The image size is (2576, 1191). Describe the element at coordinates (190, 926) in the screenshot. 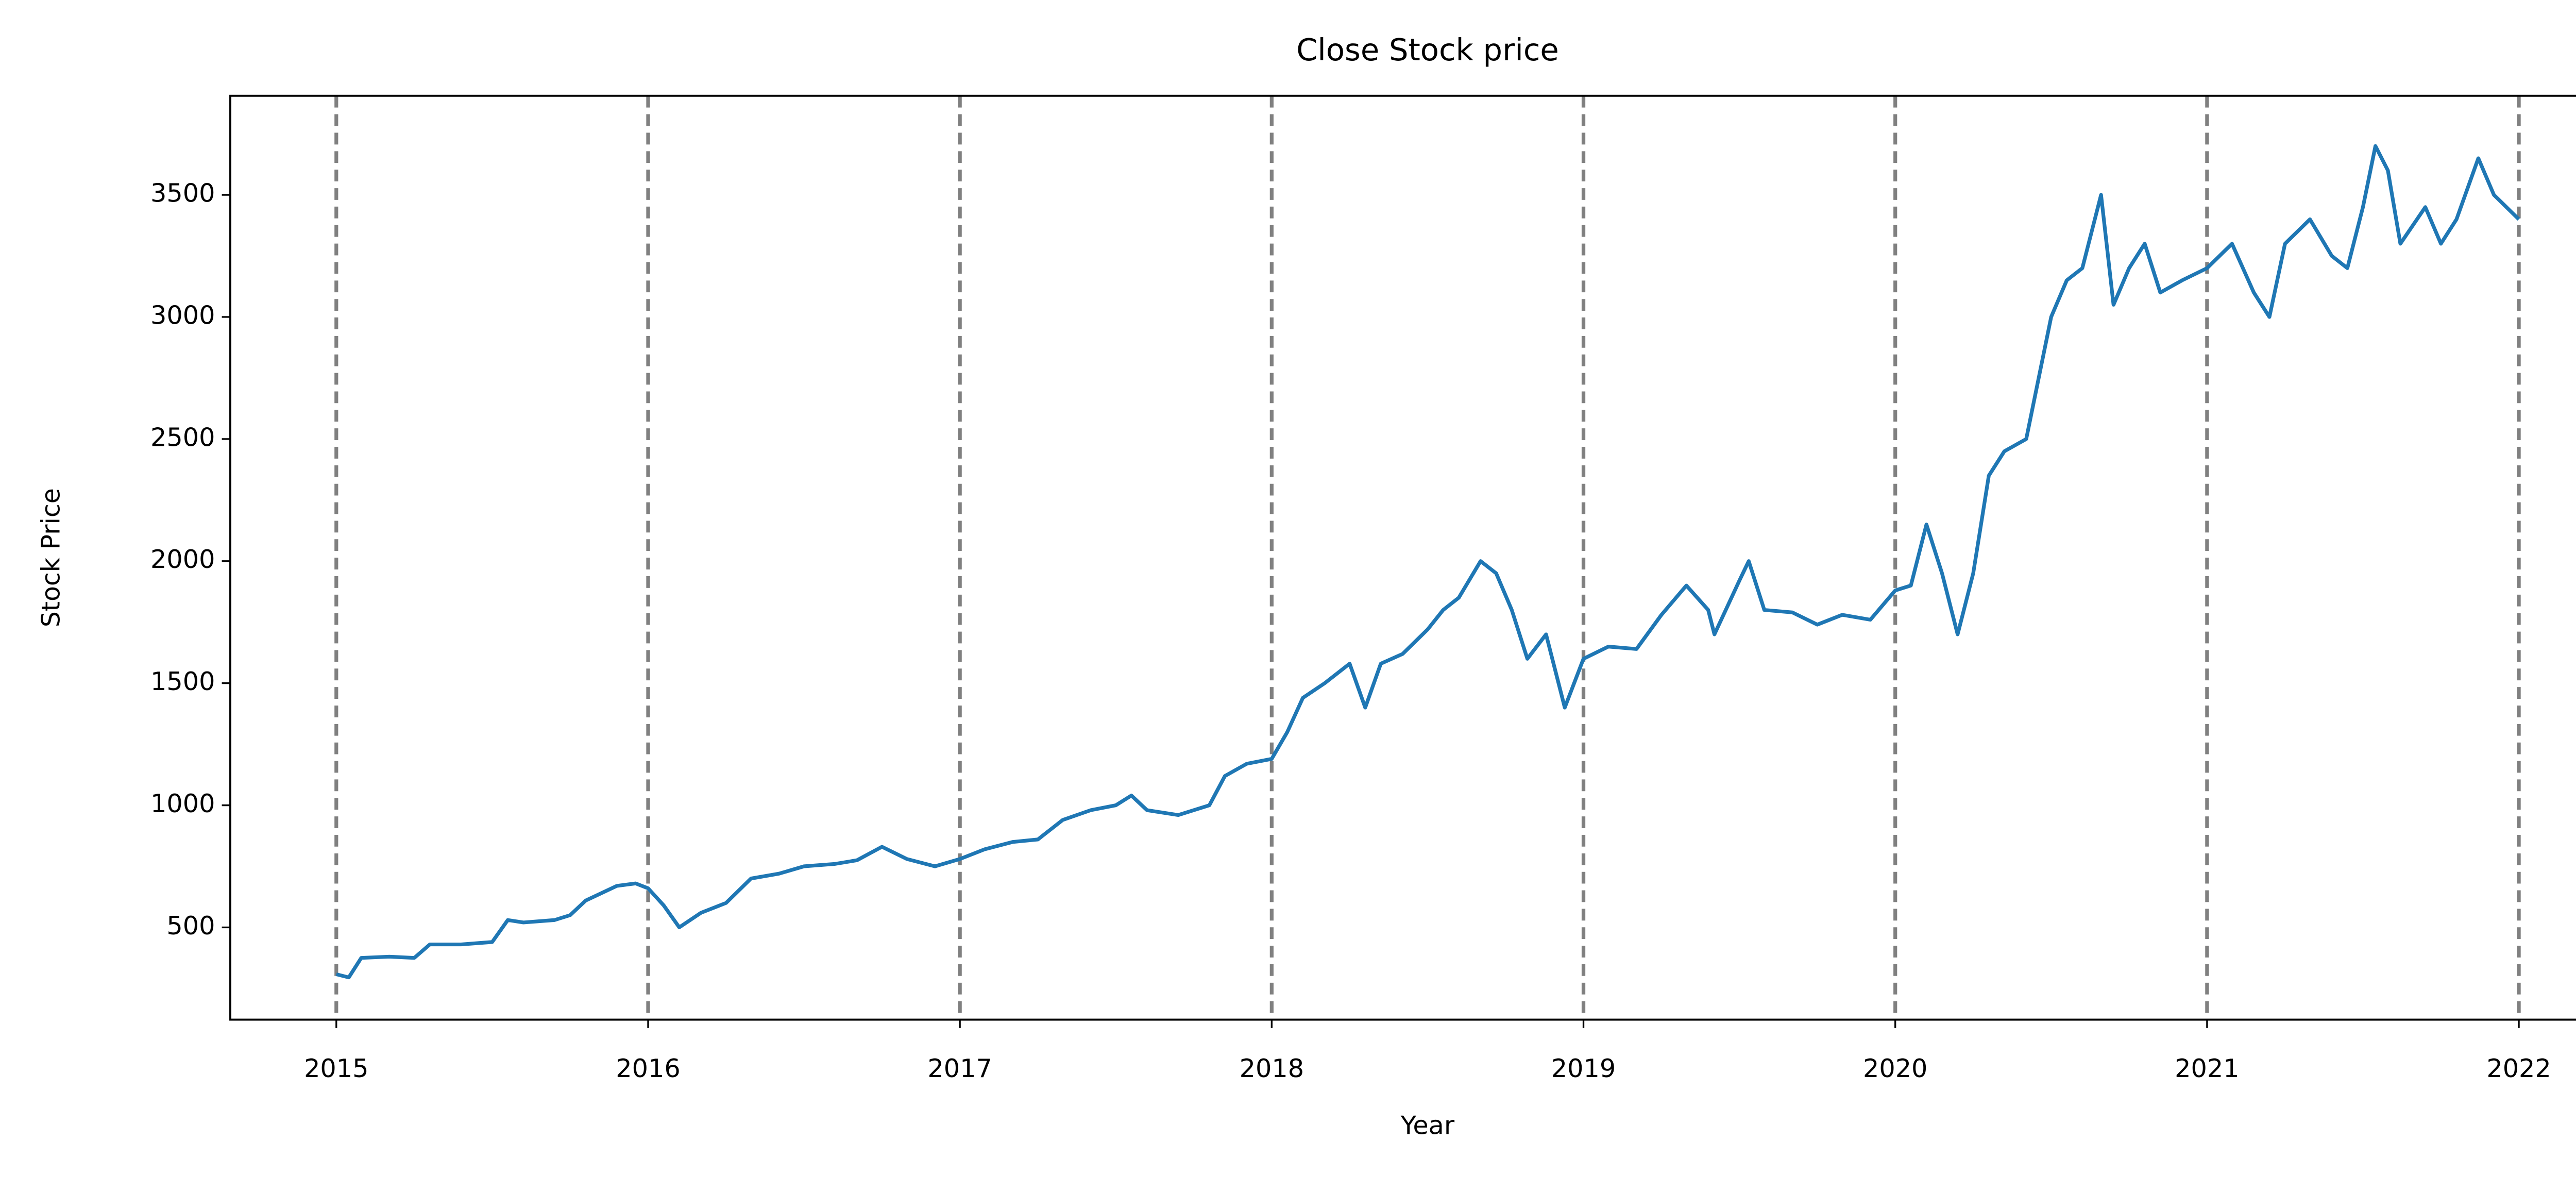

I see `y-tick-label: 500` at that location.